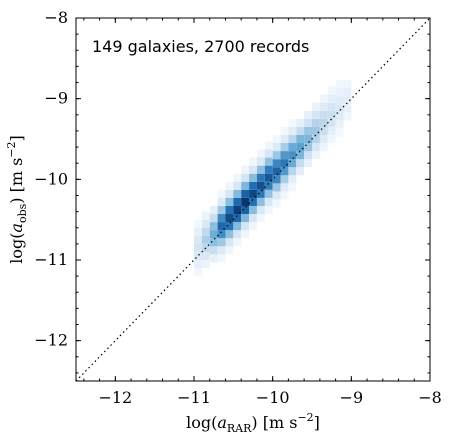 The height and width of the screenshot is (442, 450). Describe the element at coordinates (194, 397) in the screenshot. I see `x-tick-label: −11` at that location.